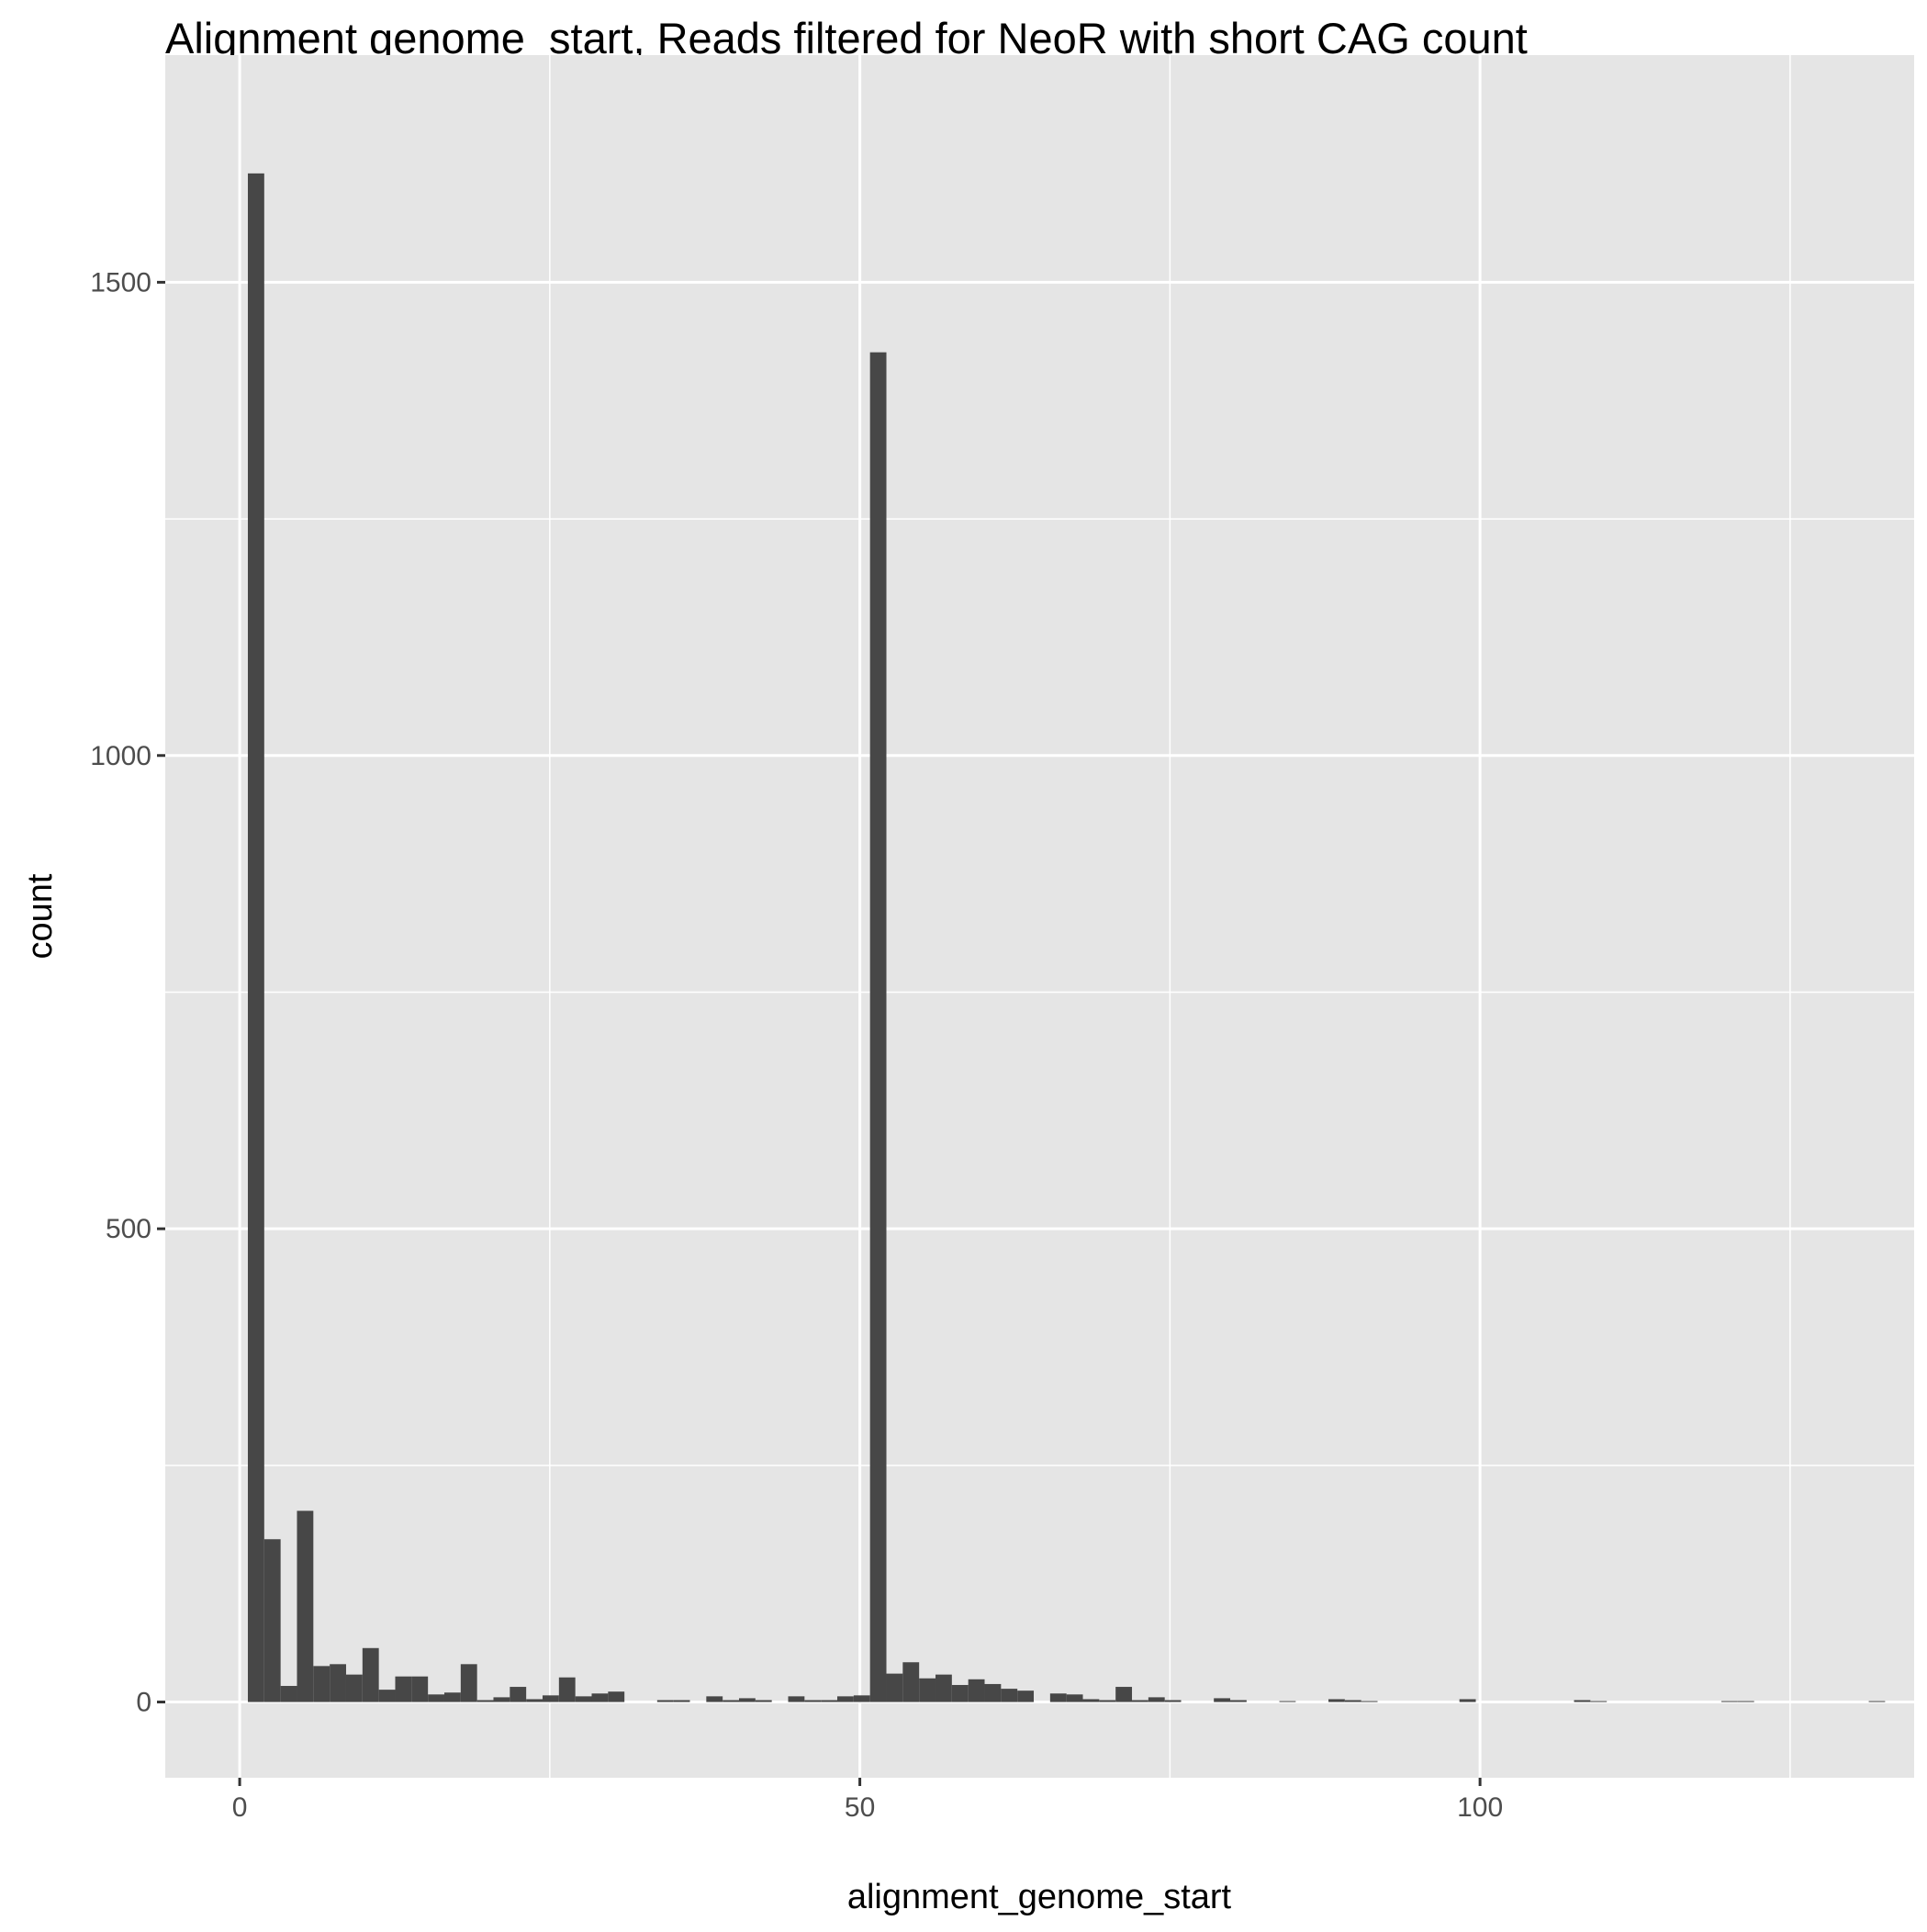 The width and height of the screenshot is (1927, 1932). What do you see at coordinates (121, 282) in the screenshot?
I see `y-tick-label: 1500` at bounding box center [121, 282].